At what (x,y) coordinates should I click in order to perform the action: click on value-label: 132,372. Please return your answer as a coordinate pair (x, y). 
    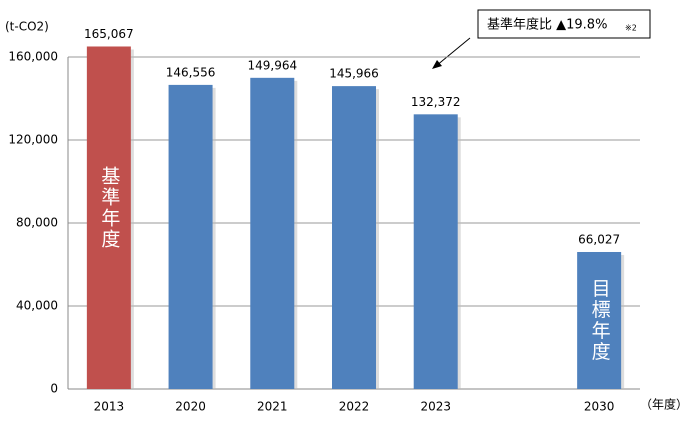
    Looking at the image, I should click on (436, 102).